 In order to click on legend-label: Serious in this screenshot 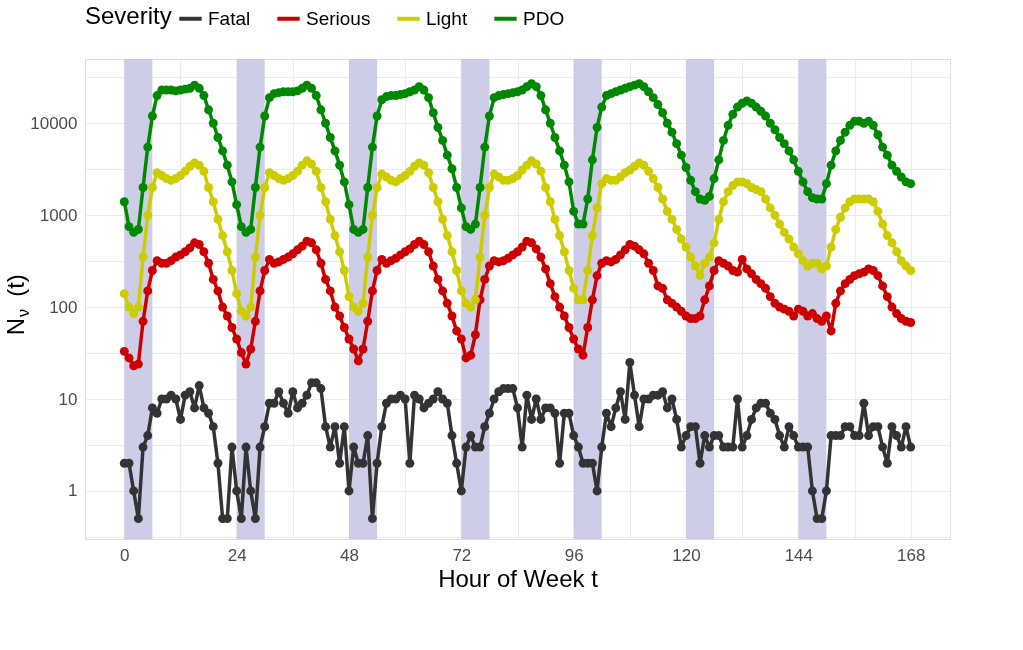, I will do `click(338, 18)`.